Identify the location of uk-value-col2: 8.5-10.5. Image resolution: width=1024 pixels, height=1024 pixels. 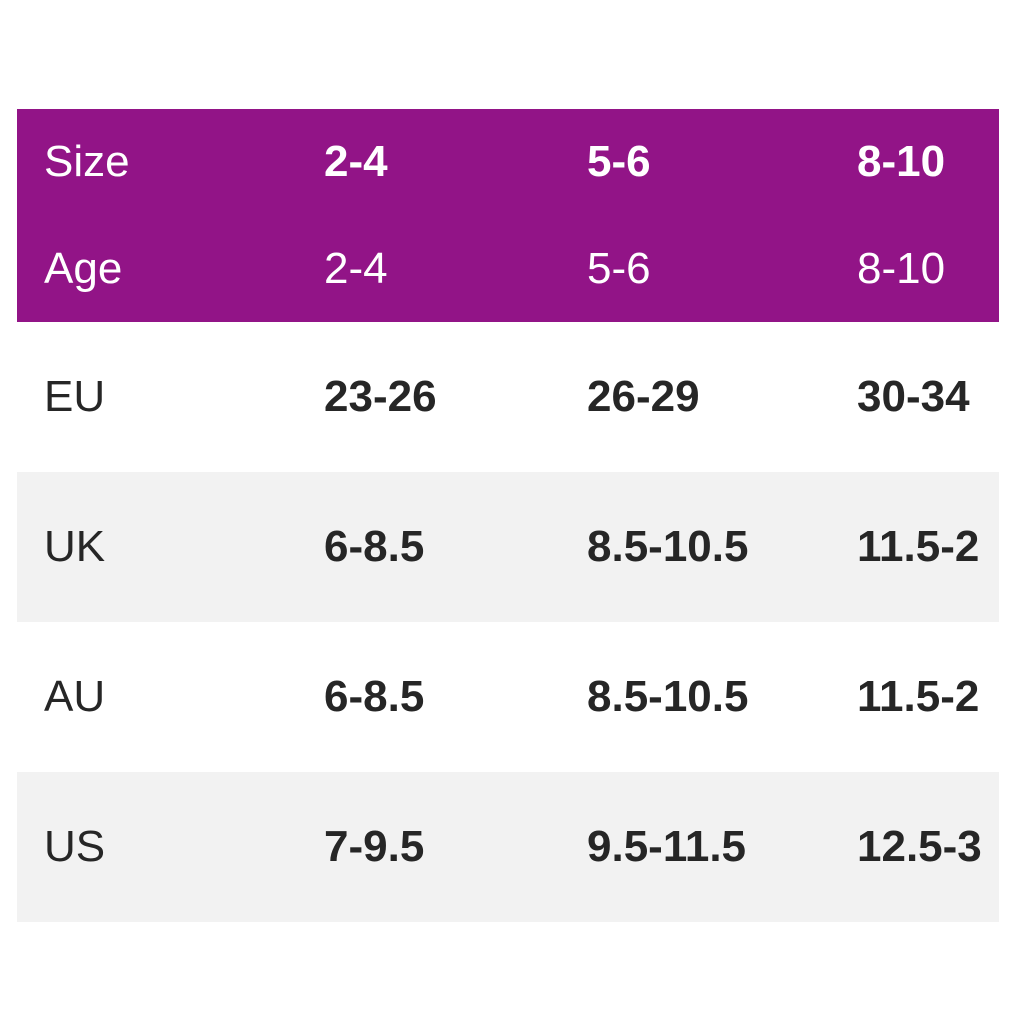
(668, 546).